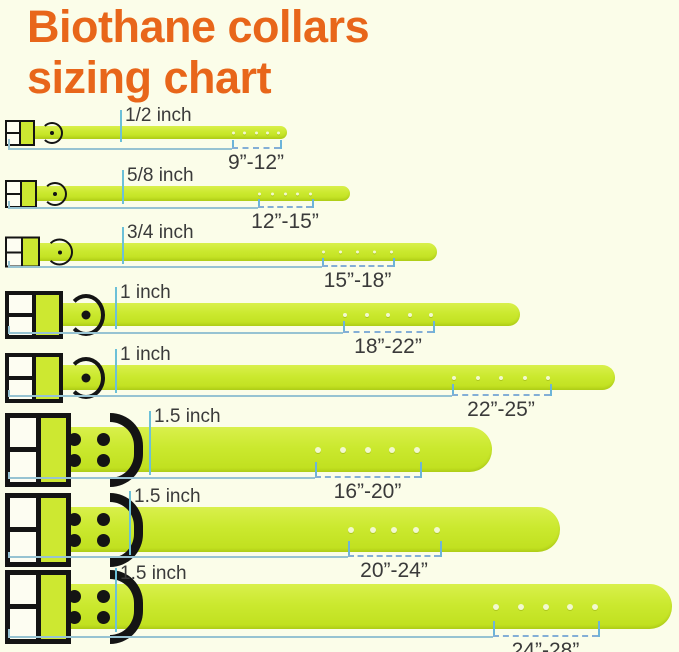 The height and width of the screenshot is (652, 679). I want to click on range-label: 9”-12”, so click(256, 162).